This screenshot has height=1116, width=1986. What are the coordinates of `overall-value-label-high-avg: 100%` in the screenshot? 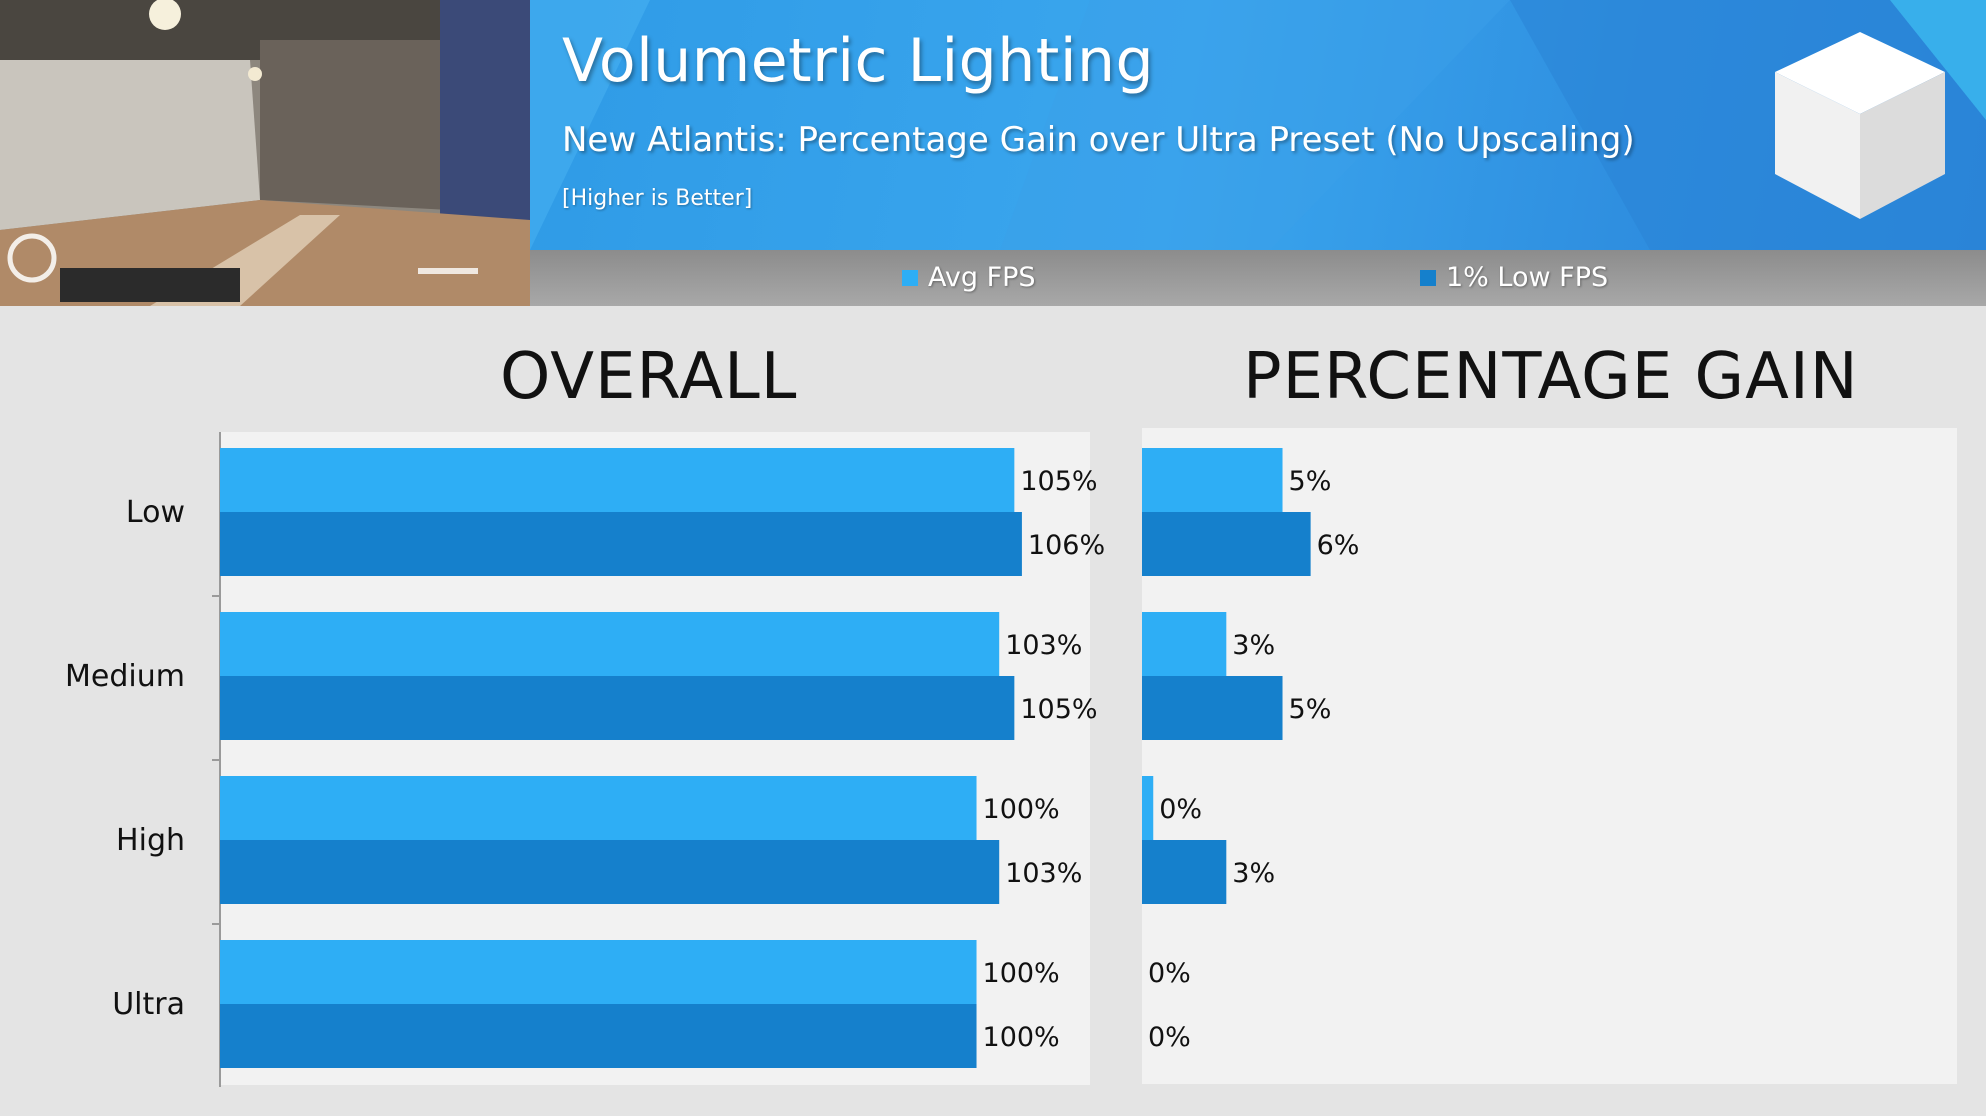 It's located at (1021, 809).